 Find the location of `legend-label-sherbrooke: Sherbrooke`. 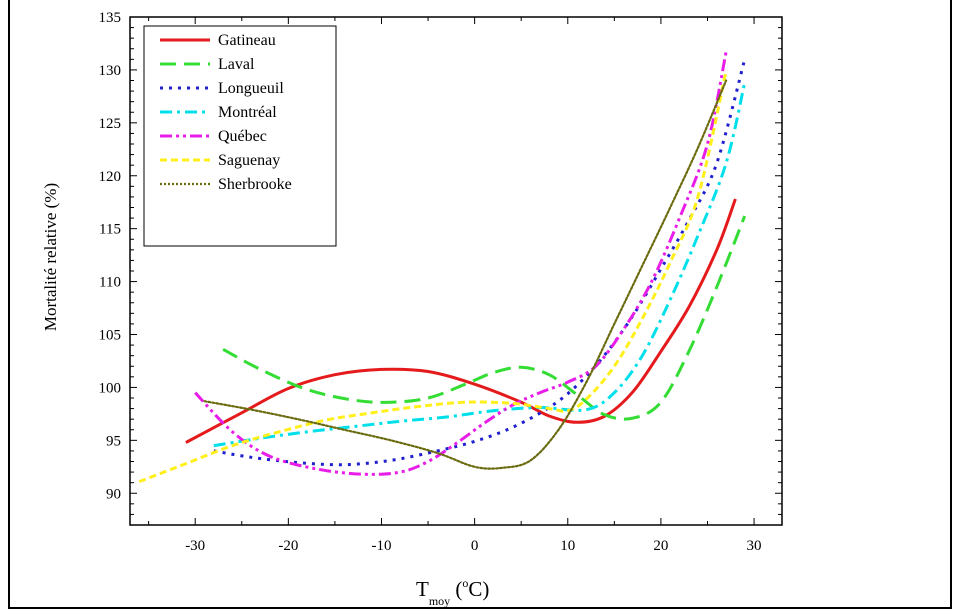

legend-label-sherbrooke: Sherbrooke is located at coordinates (255, 184).